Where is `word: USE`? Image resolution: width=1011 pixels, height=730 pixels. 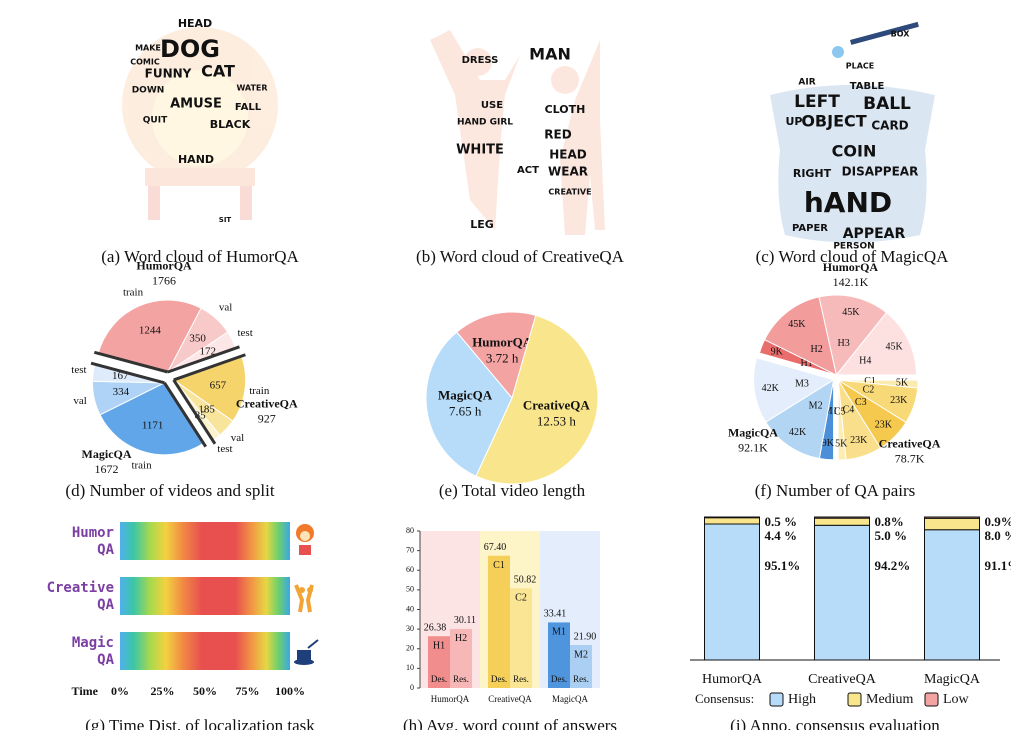
word: USE is located at coordinates (492, 105).